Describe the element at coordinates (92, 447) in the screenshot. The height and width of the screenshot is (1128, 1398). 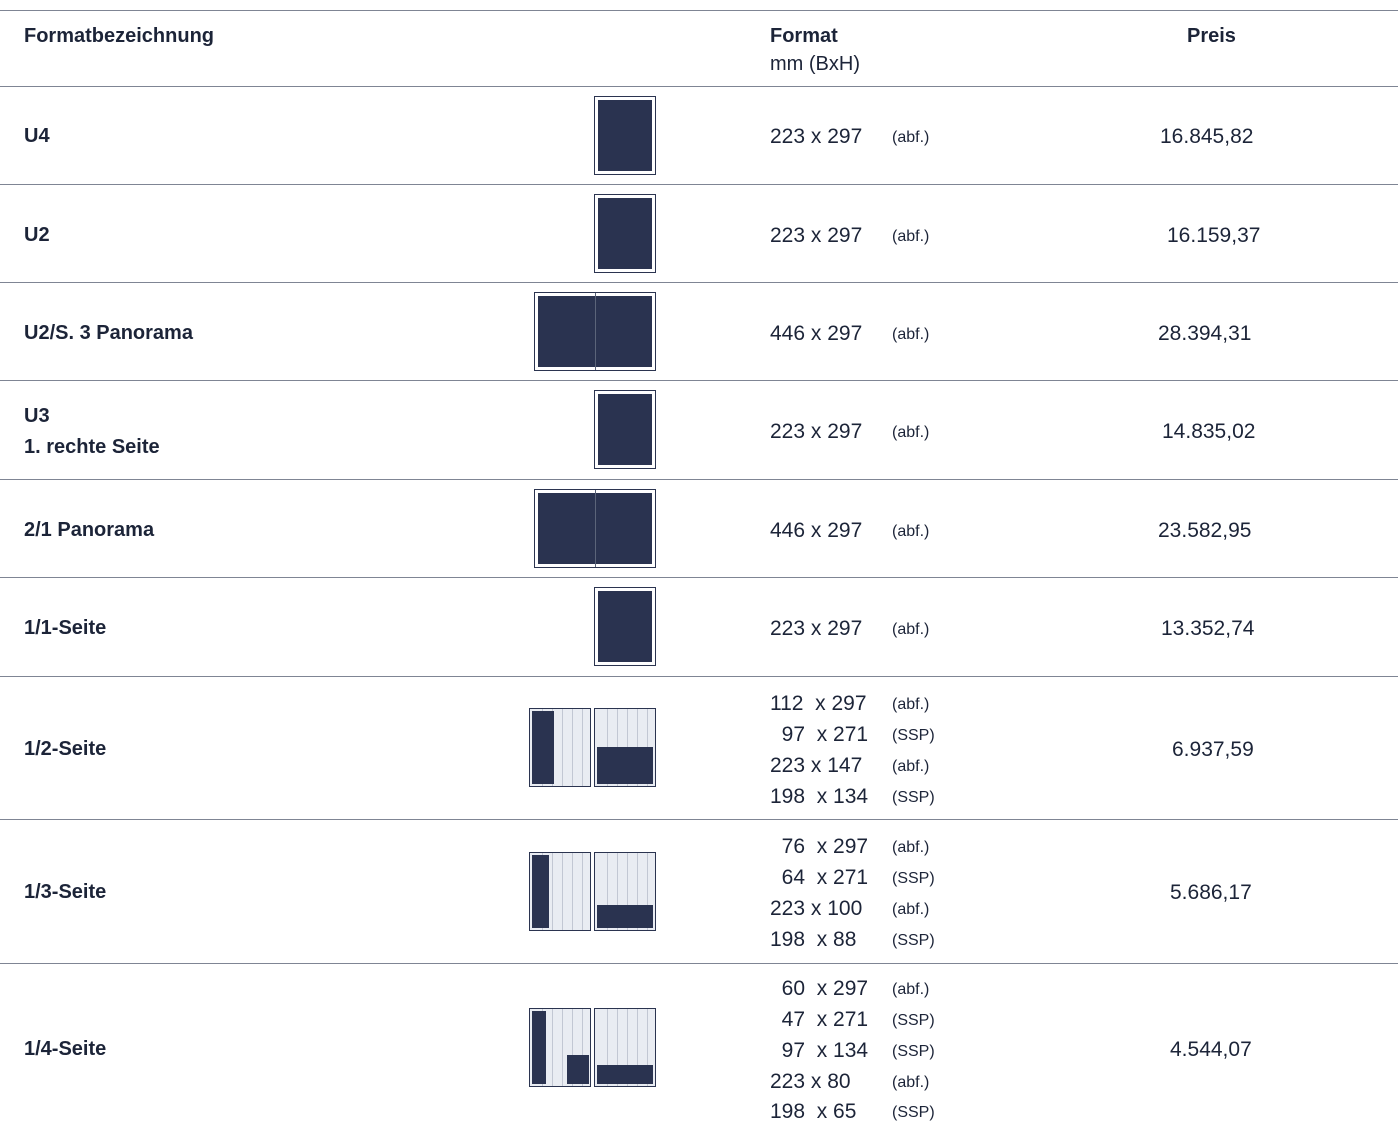
I see `format-name-detail: 1. rechte Seite` at that location.